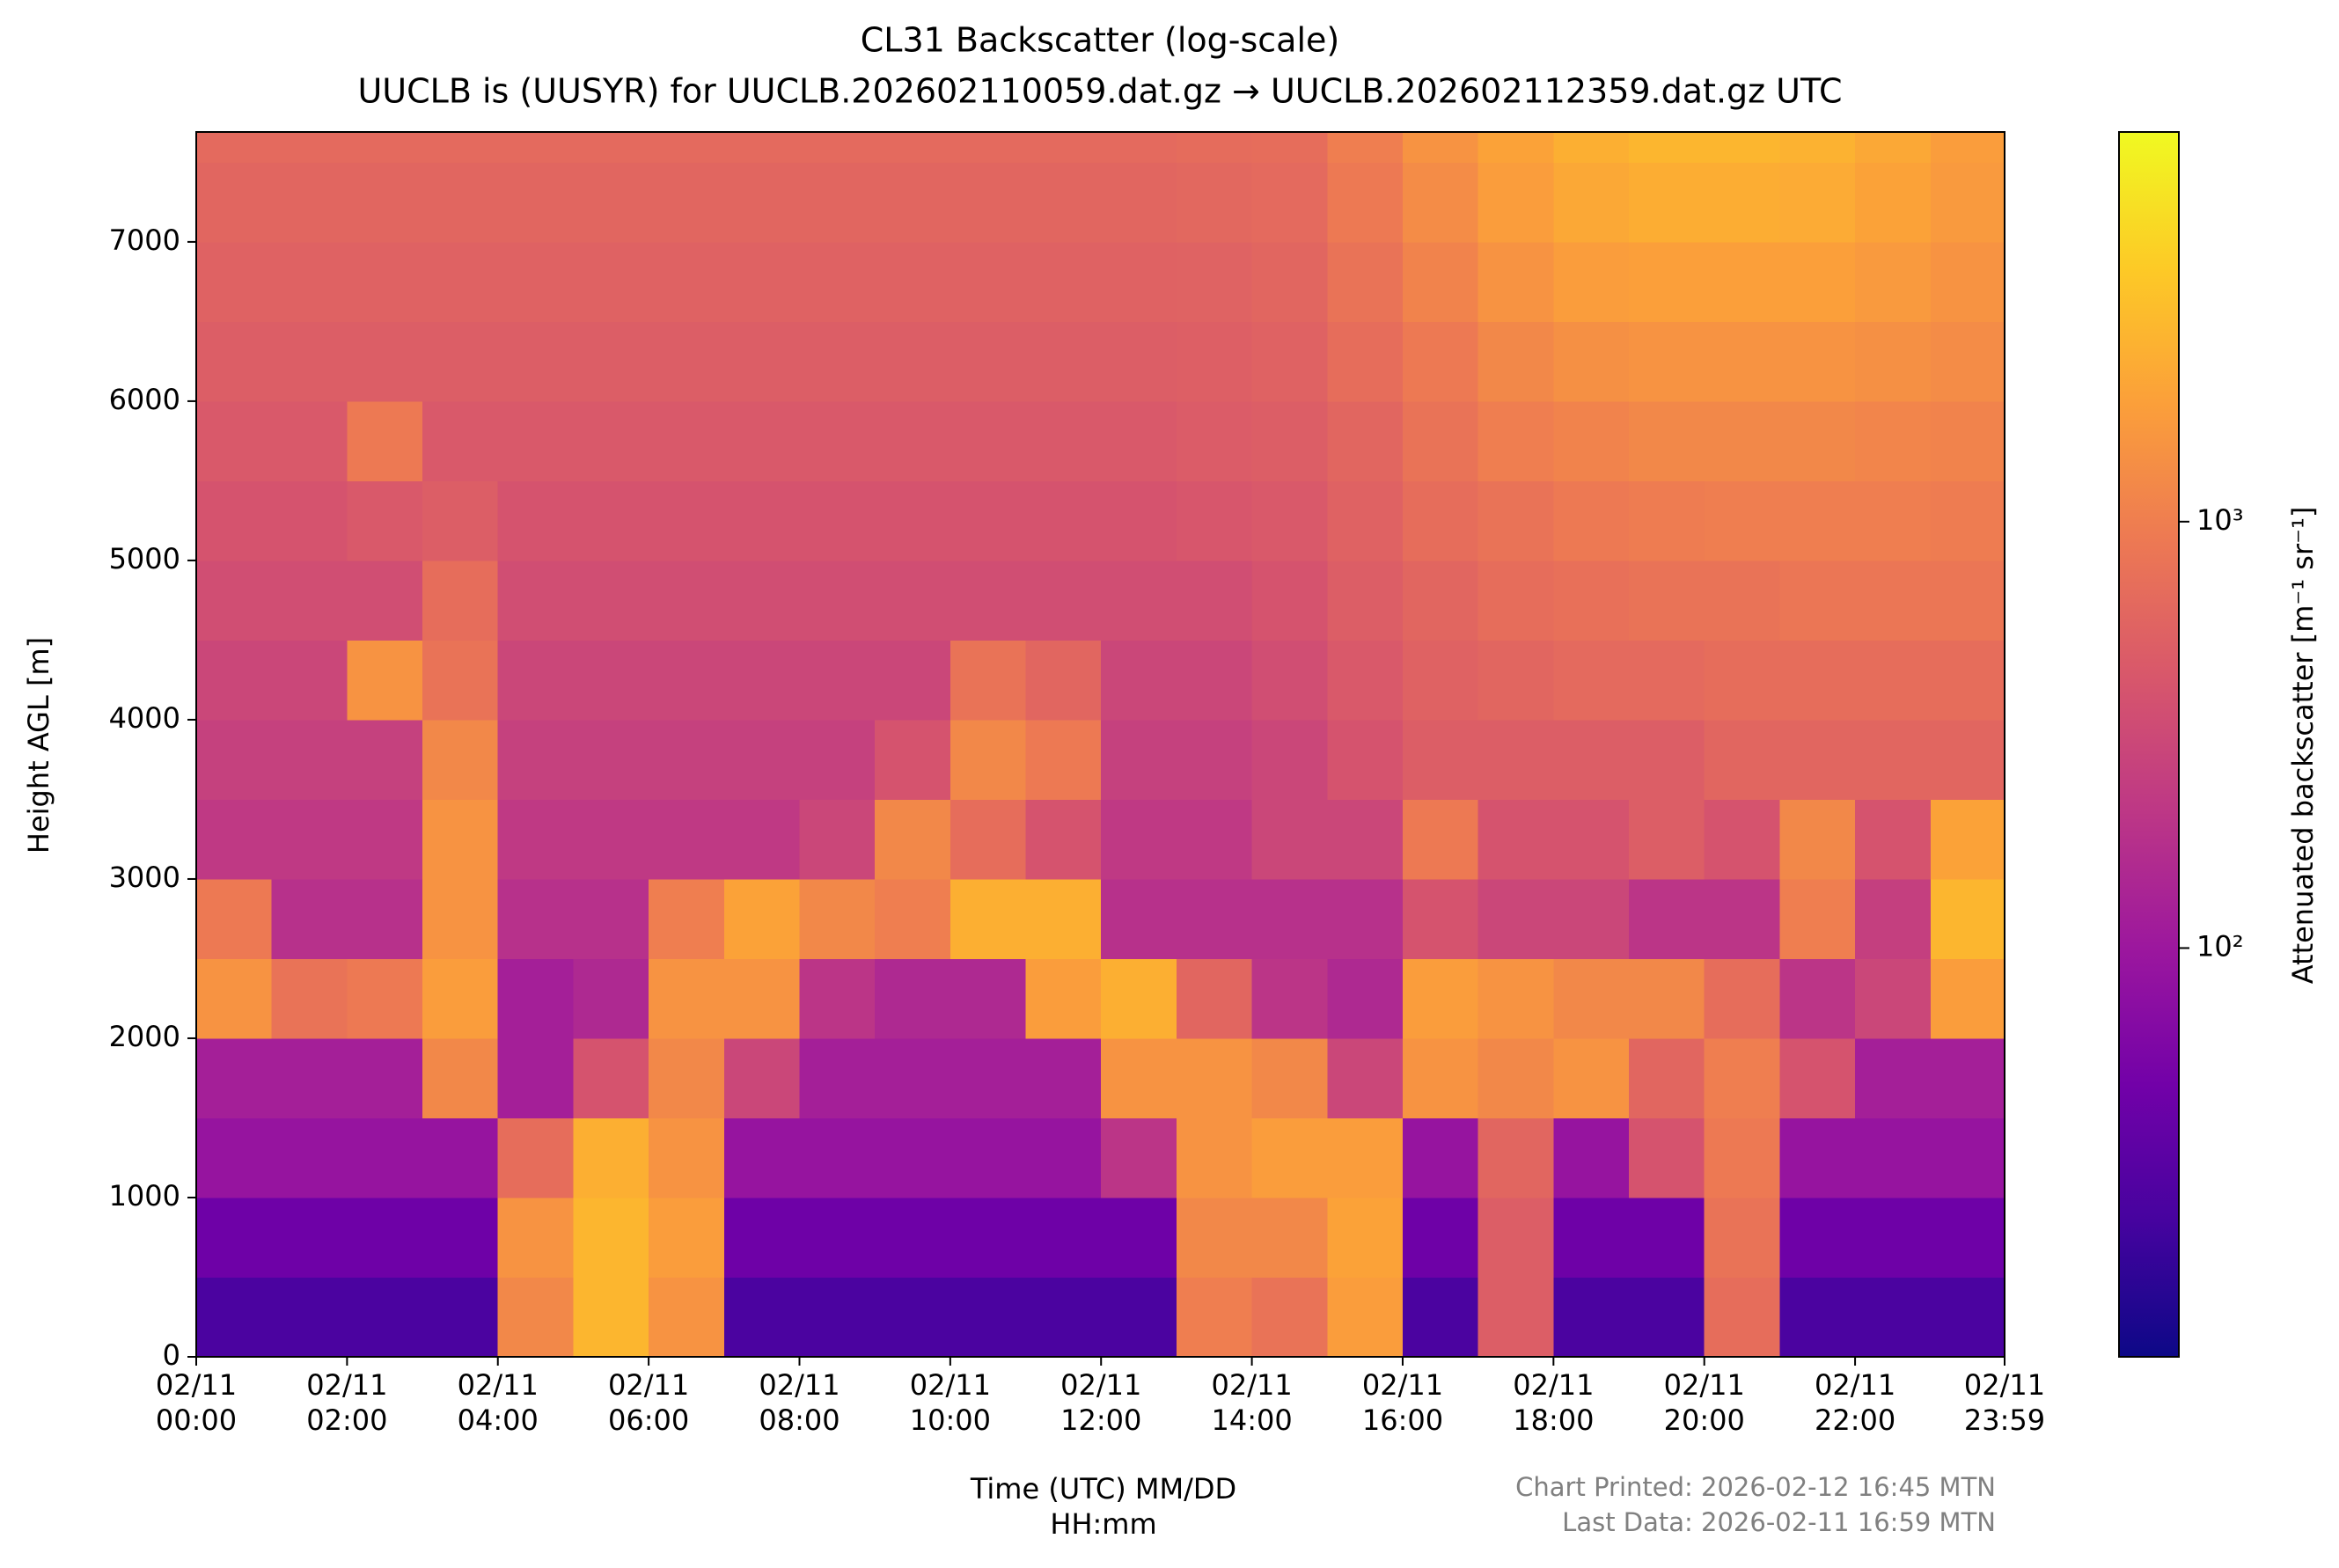  What do you see at coordinates (1402, 1402) in the screenshot?
I see `x-tick-label: 02/11 16:00` at bounding box center [1402, 1402].